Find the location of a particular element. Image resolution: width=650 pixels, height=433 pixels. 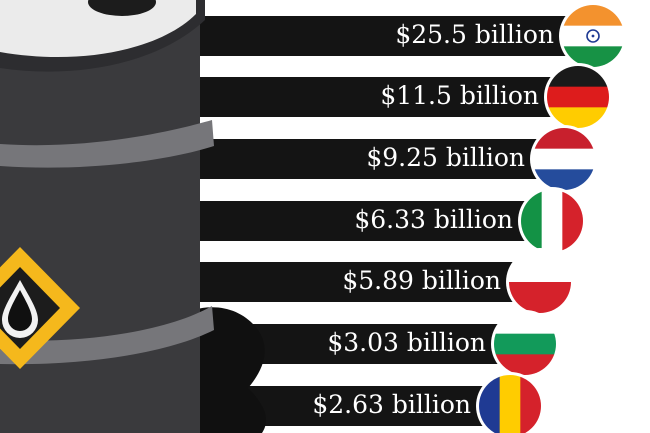

bar-netherlands is located at coordinates (377, 159).